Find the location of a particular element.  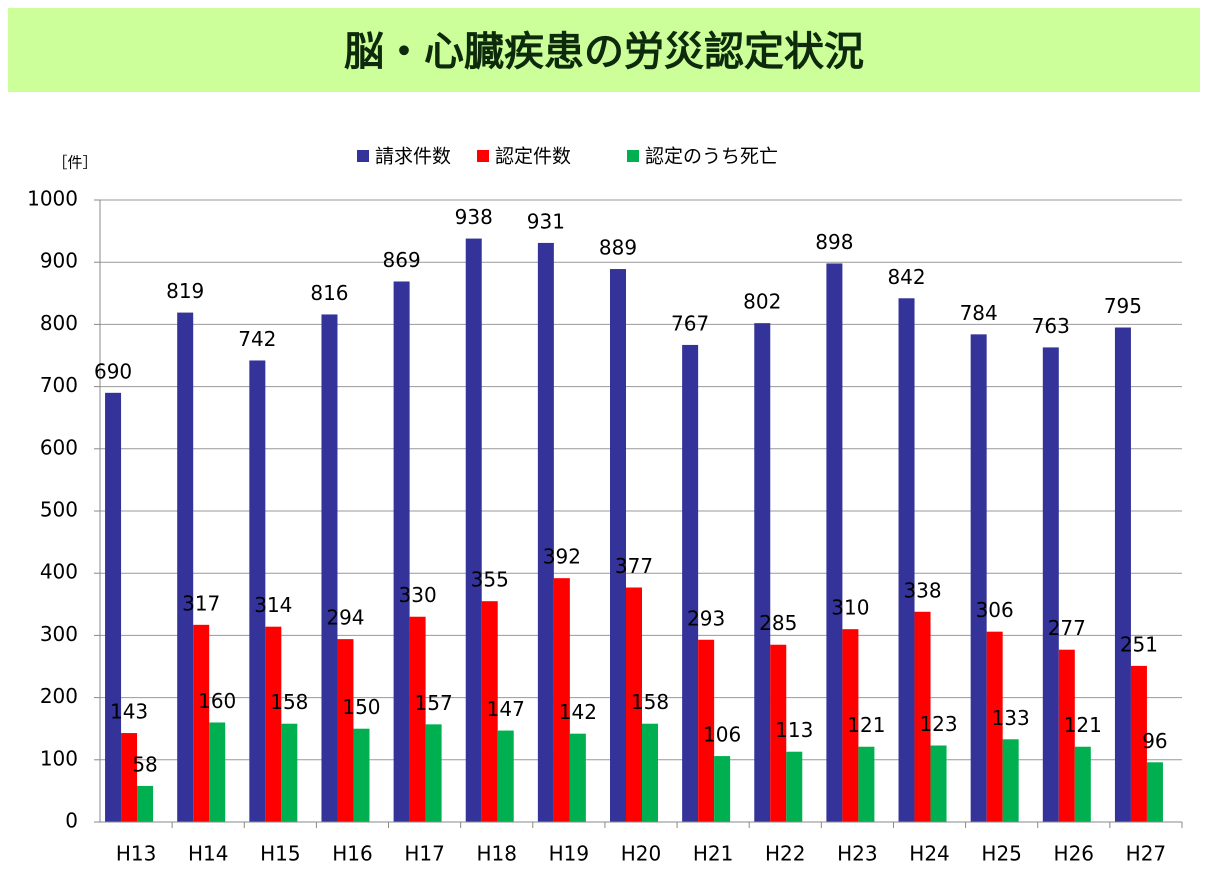

x-tick-label: H16 is located at coordinates (352, 854).